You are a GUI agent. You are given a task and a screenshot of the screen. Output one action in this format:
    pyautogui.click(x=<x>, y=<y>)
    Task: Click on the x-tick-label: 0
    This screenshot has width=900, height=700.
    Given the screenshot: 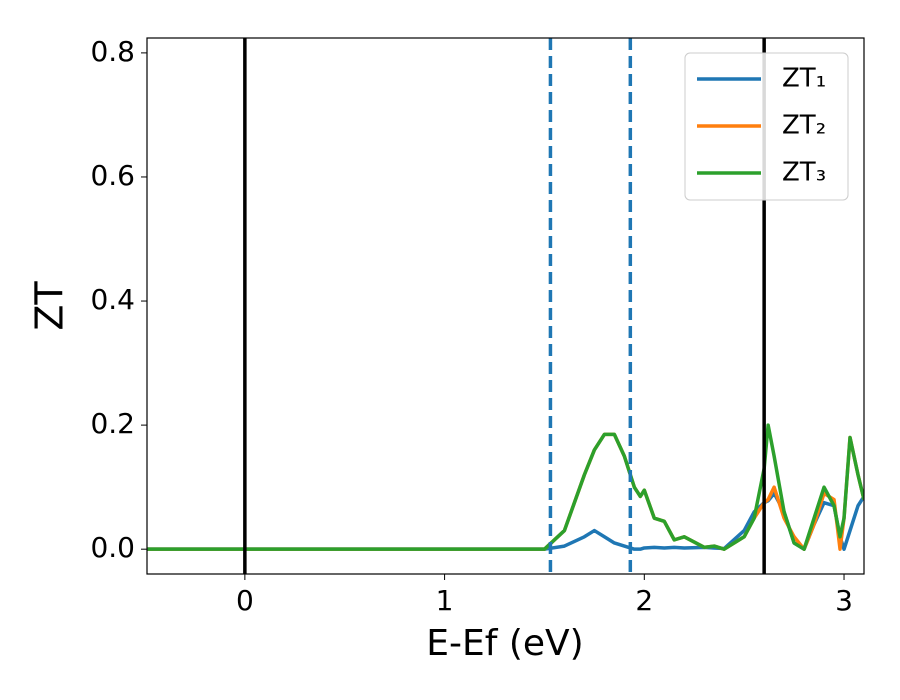 What is the action you would take?
    pyautogui.click(x=245, y=600)
    